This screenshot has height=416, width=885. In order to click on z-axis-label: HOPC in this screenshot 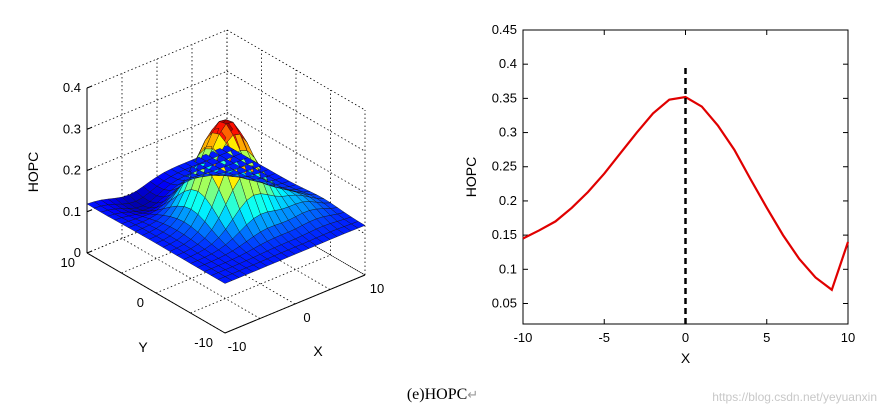, I will do `click(33, 172)`.